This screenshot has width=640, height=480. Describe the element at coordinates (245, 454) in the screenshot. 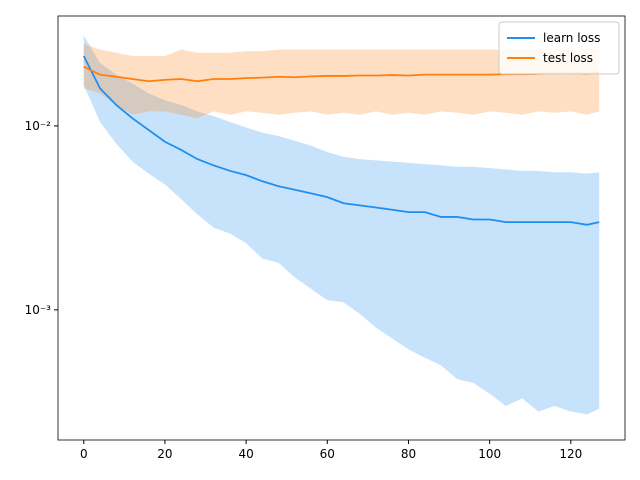

I see `x-tick-label: 40` at that location.